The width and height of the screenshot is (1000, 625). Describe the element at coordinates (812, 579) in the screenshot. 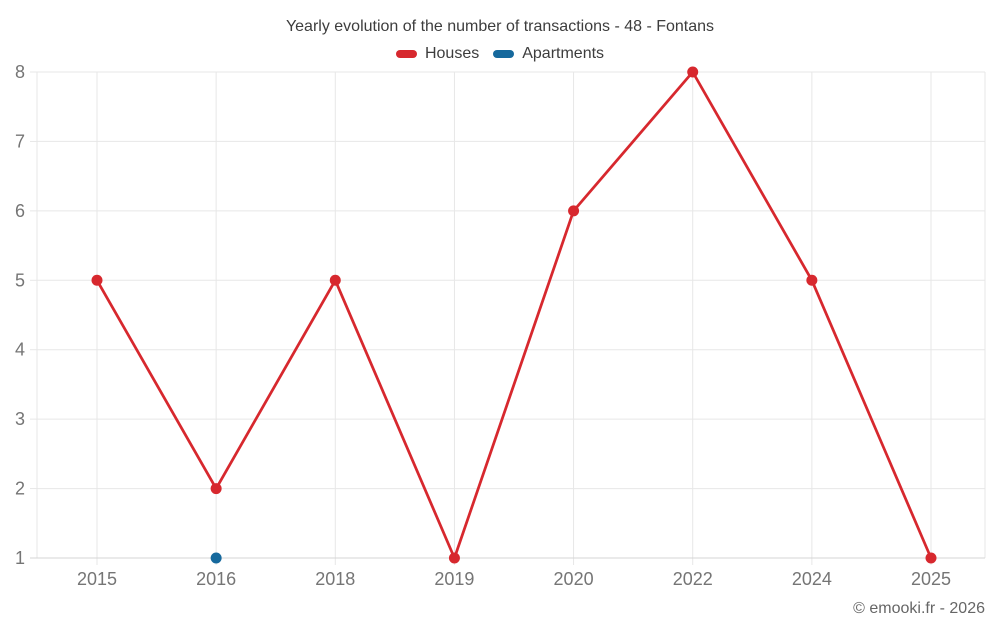

I see `x-tick-label-2024: 2024` at that location.